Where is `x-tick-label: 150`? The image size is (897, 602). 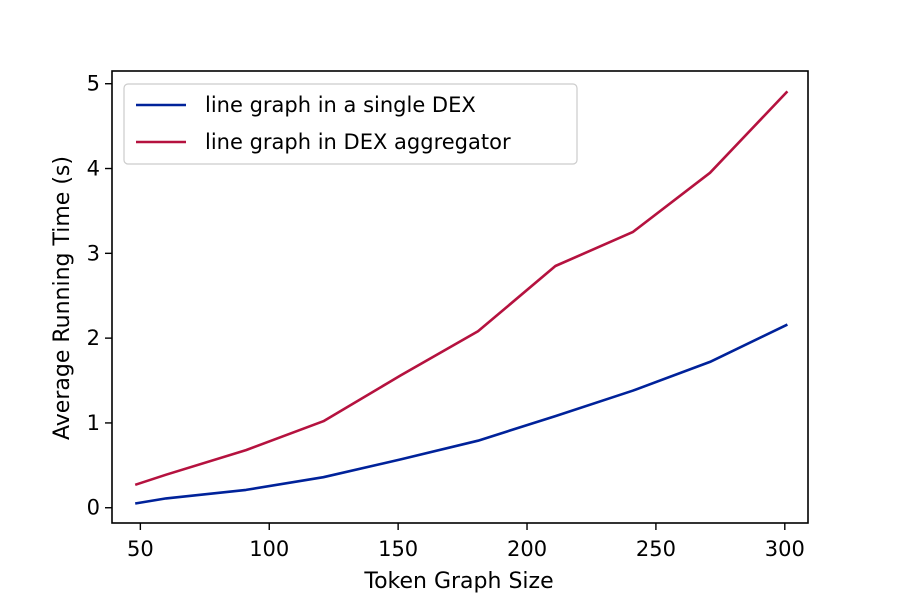
x-tick-label: 150 is located at coordinates (398, 549).